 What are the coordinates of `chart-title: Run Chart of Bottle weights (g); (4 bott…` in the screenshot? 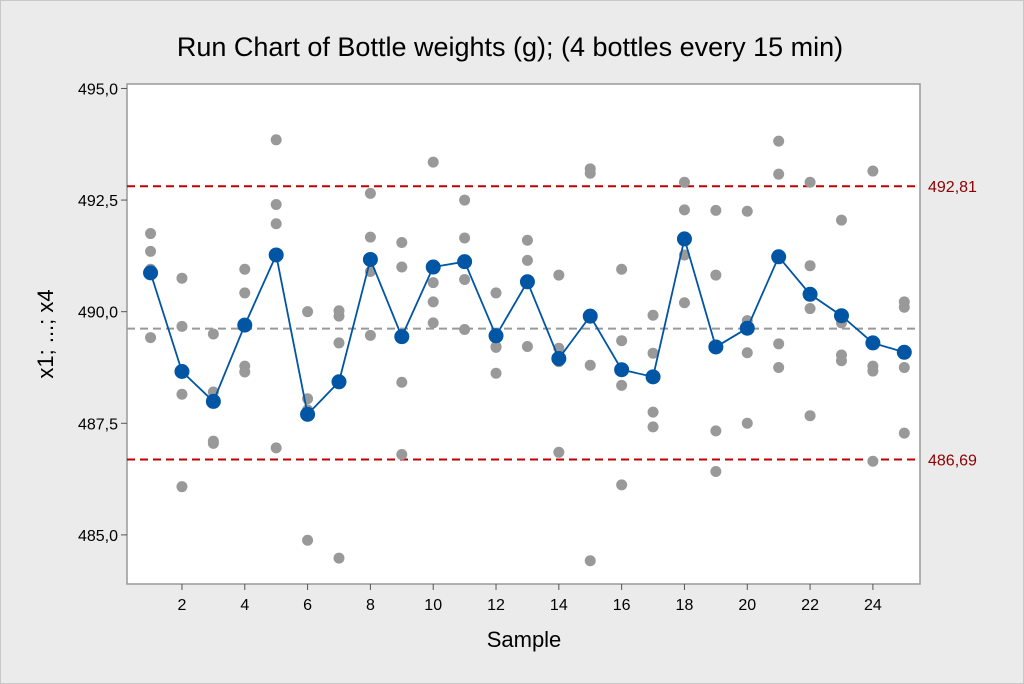 It's located at (510, 47).